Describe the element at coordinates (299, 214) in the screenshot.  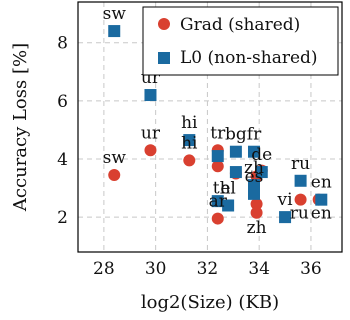
I see `annotation-label: ru` at that location.